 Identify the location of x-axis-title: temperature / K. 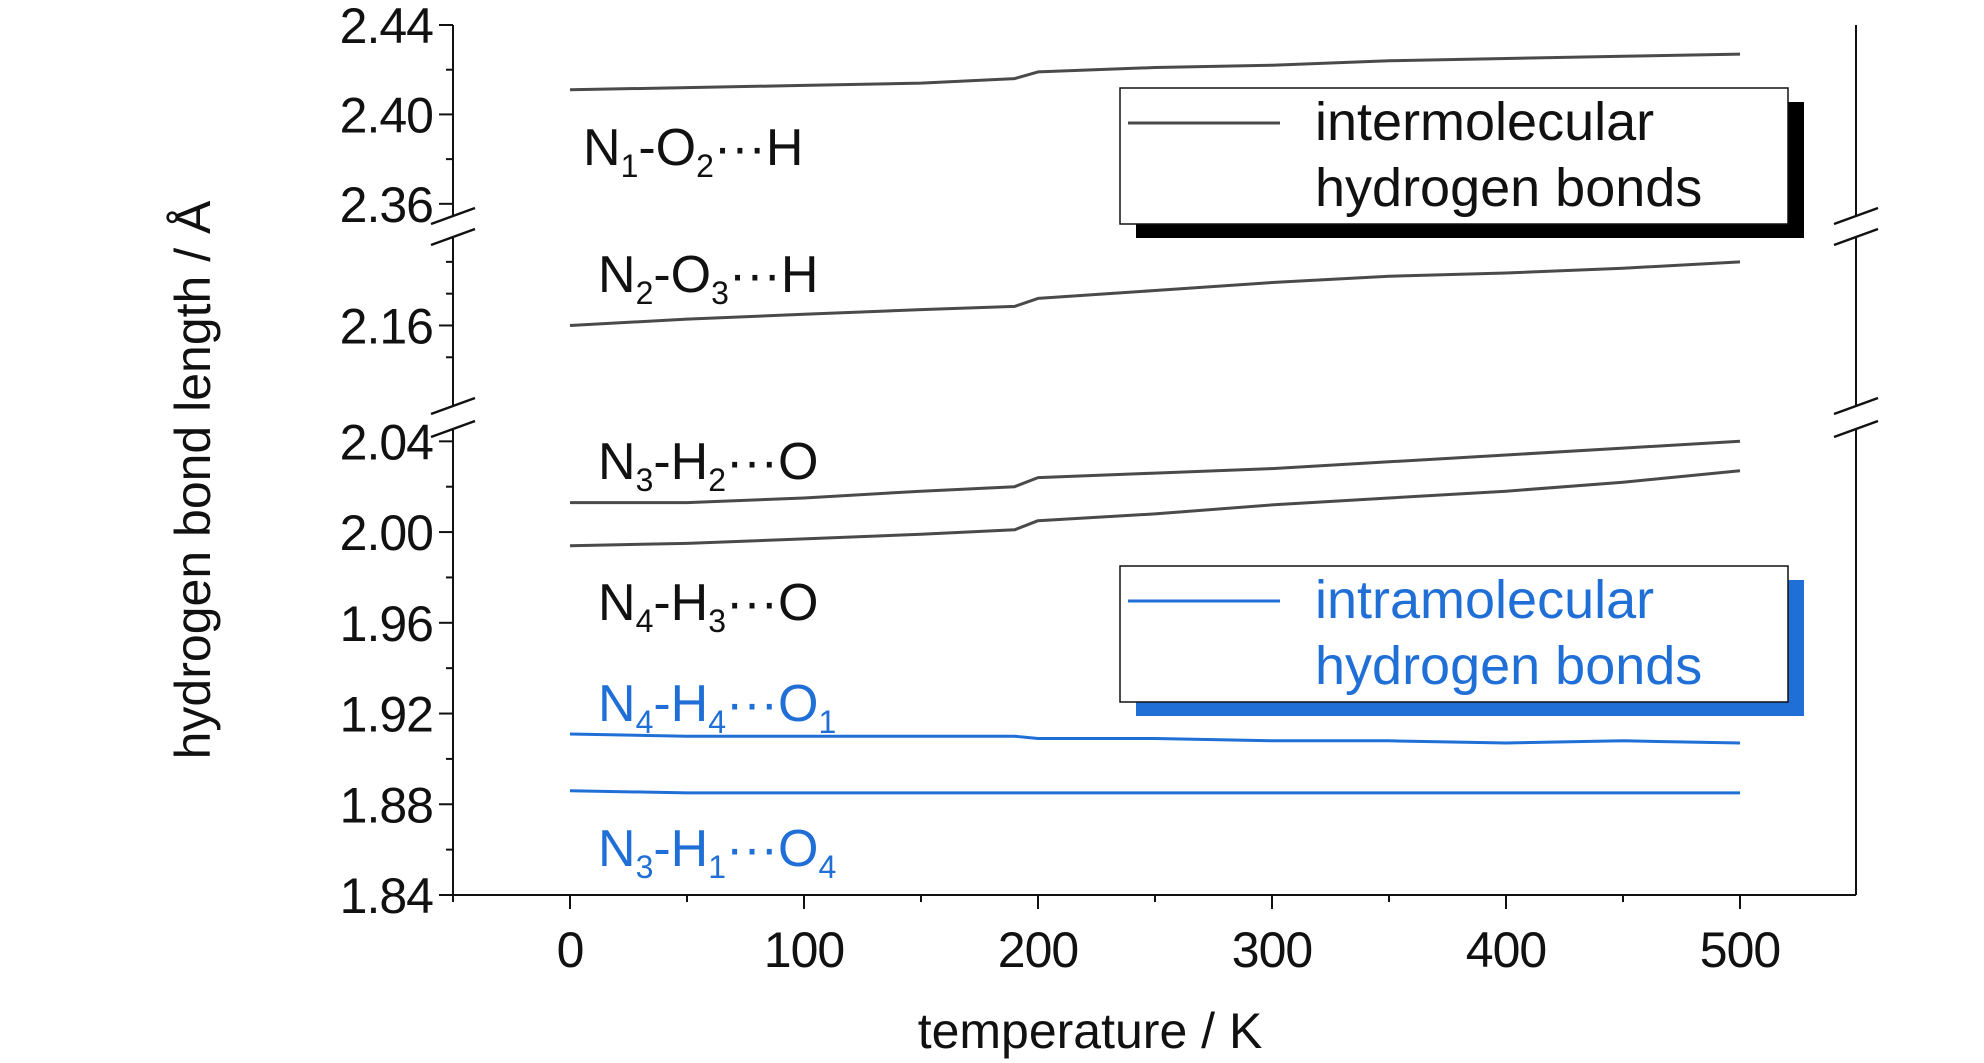
(1090, 1031).